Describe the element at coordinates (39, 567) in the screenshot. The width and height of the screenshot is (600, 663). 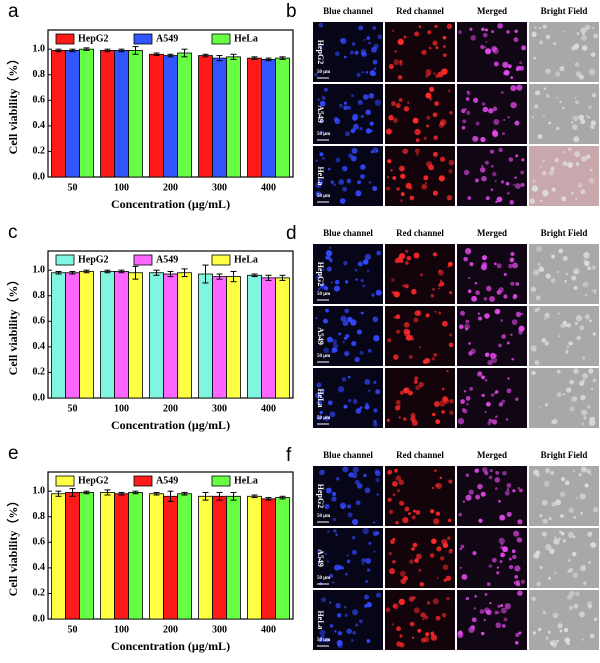
I see `y-tick-label: 0.4` at that location.